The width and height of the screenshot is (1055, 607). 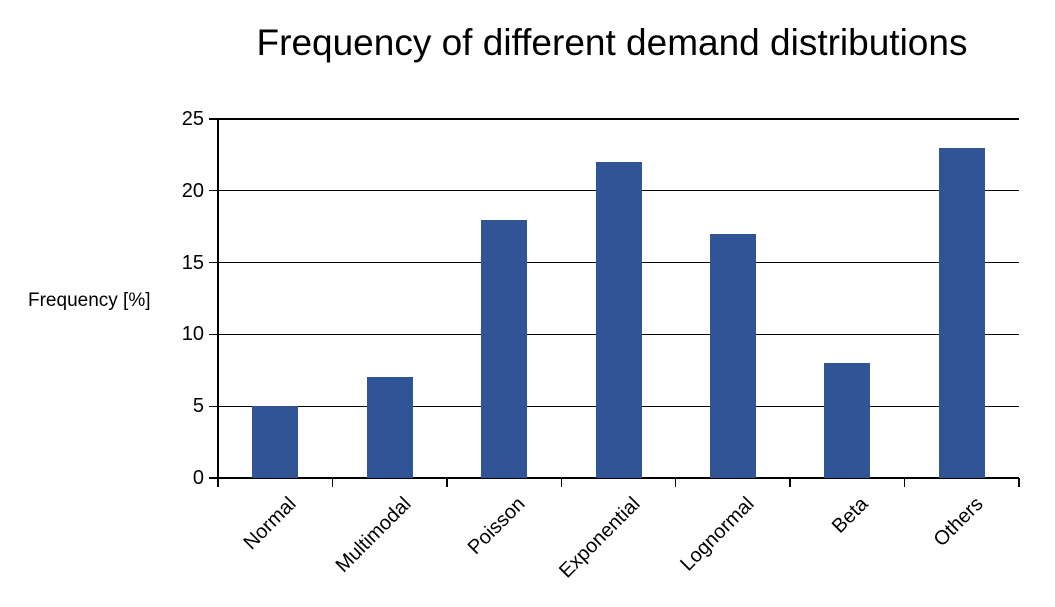 What do you see at coordinates (850, 515) in the screenshot?
I see `x-category-label-beta: Beta` at bounding box center [850, 515].